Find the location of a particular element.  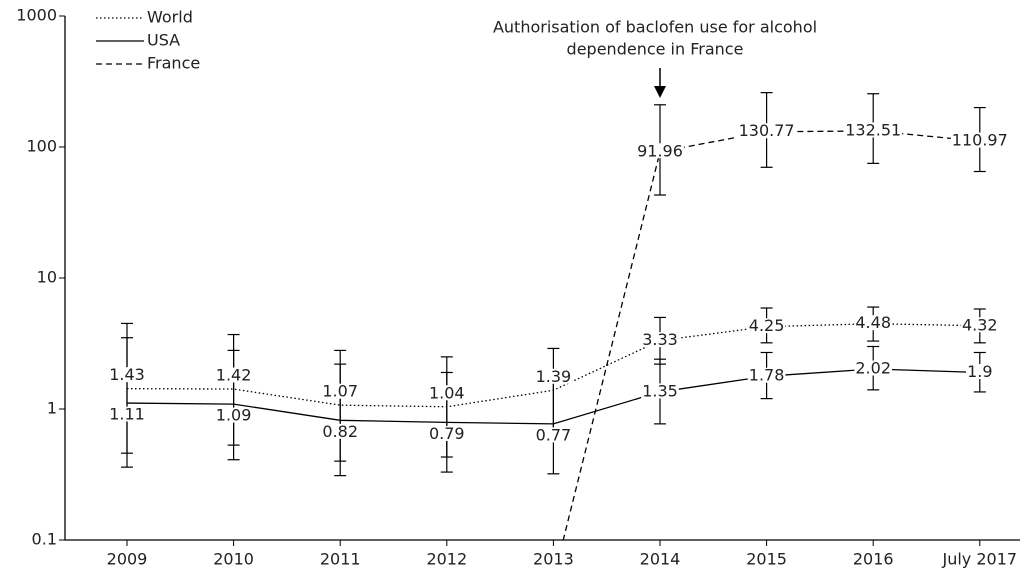

data-label: 4.32 is located at coordinates (980, 324).